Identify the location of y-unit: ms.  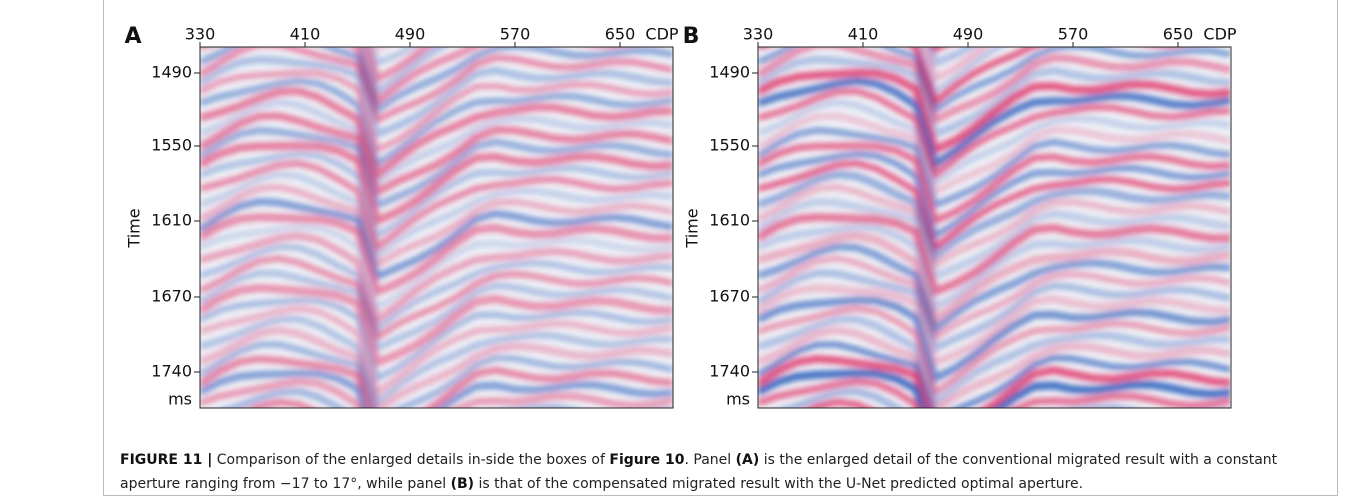
(180, 399).